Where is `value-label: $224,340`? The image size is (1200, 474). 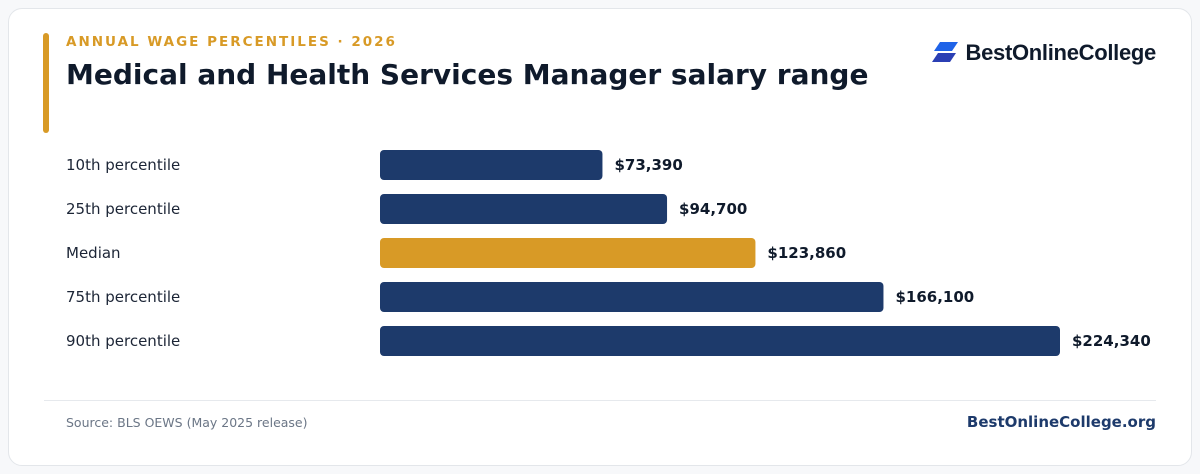 value-label: $224,340 is located at coordinates (1111, 341).